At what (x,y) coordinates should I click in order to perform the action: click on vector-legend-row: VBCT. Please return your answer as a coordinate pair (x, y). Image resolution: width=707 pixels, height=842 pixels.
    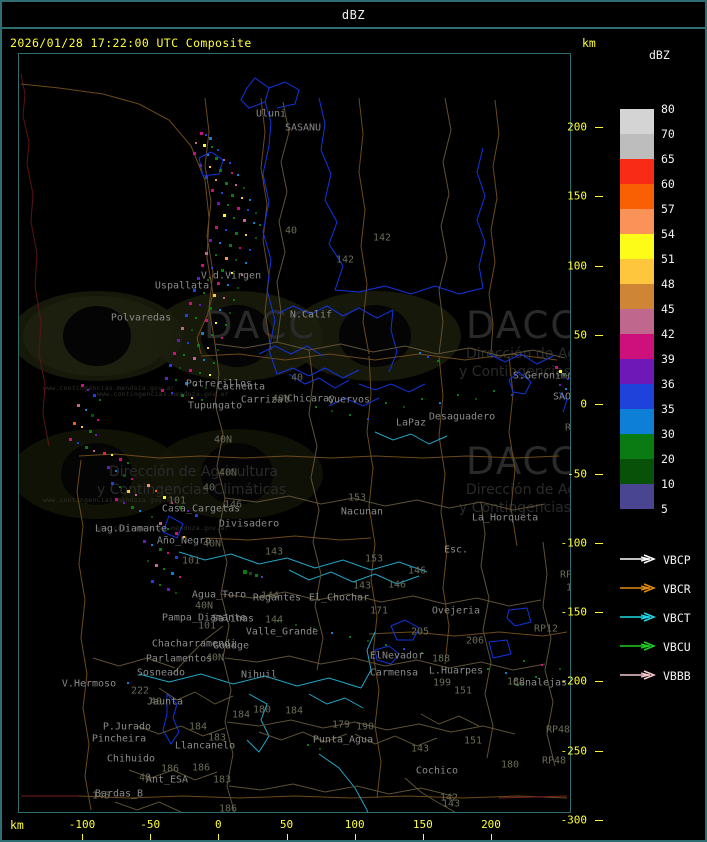
    Looking at the image, I should click on (659, 619).